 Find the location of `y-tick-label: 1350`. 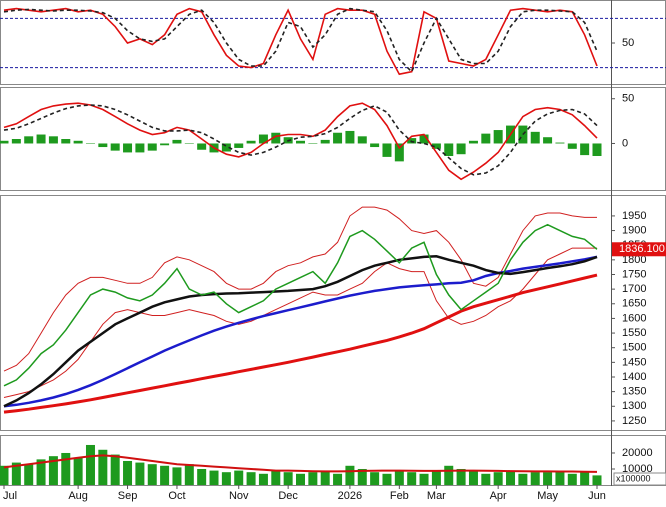

y-tick-label: 1350 is located at coordinates (634, 392).